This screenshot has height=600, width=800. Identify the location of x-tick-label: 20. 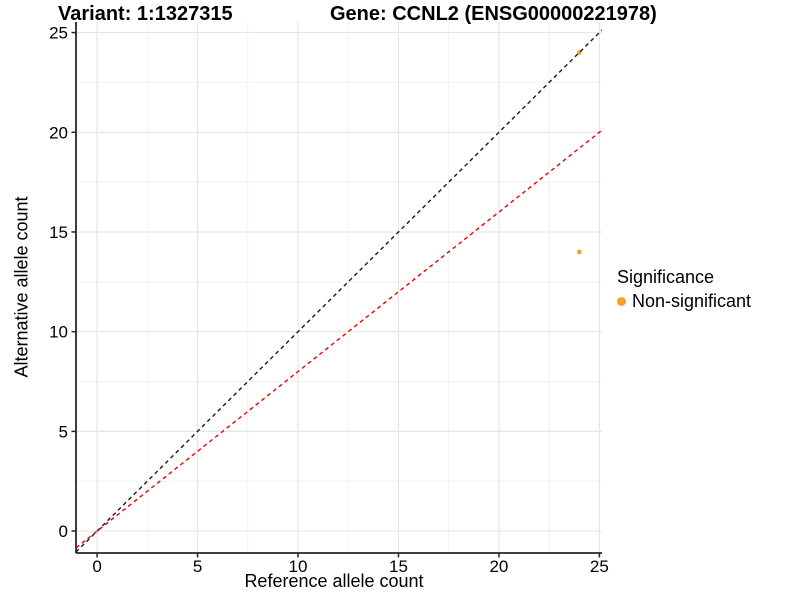
(498, 566).